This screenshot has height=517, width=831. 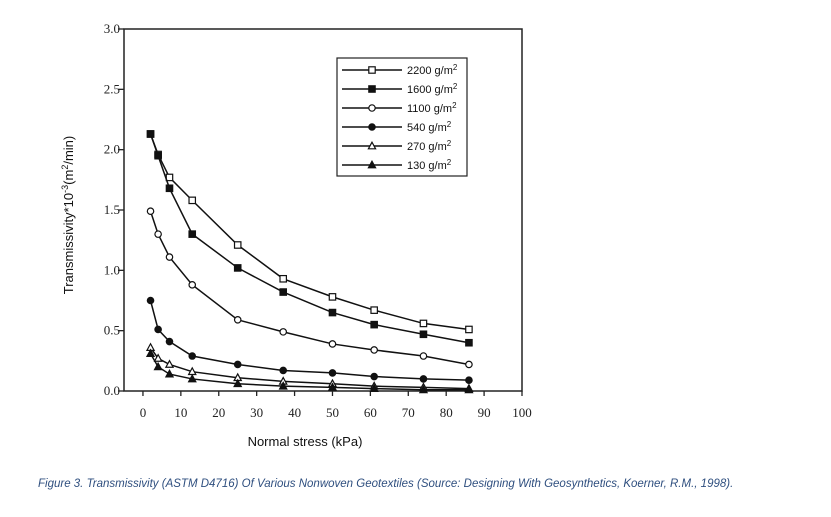 I want to click on legend-label: 1600 g/m2, so click(x=432, y=89).